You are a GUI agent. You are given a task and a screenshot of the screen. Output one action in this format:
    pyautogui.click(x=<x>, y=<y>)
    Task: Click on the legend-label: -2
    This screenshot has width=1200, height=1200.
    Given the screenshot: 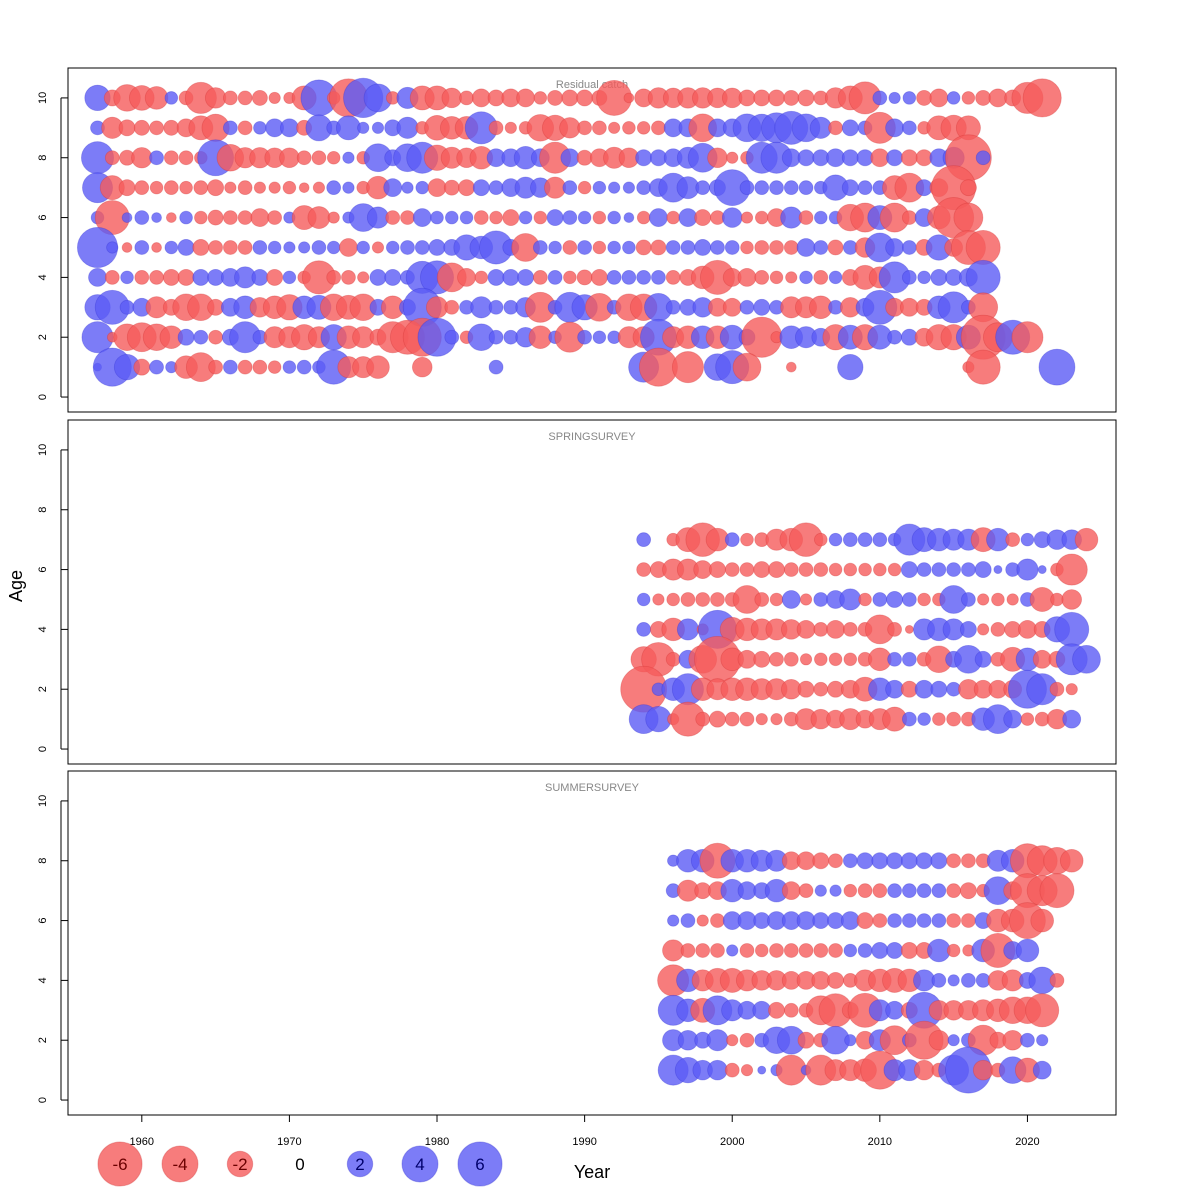 What is the action you would take?
    pyautogui.click(x=239, y=1164)
    